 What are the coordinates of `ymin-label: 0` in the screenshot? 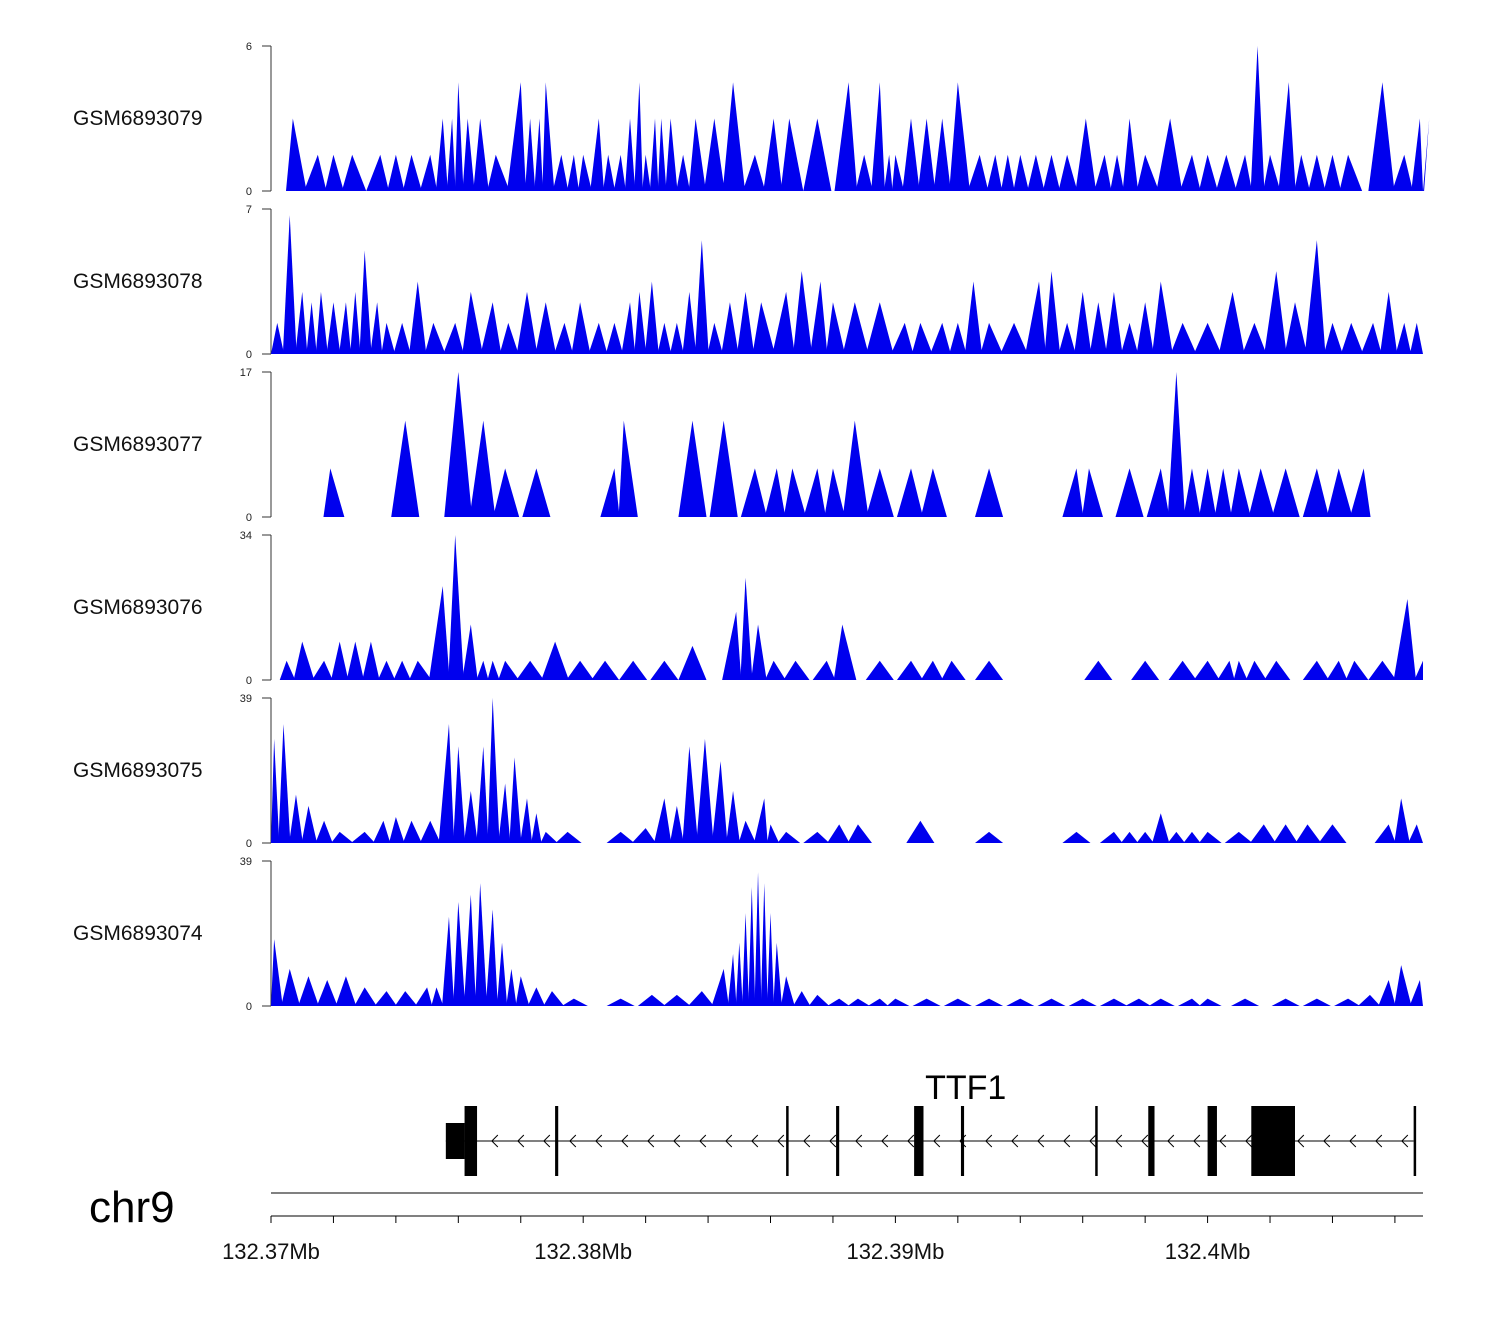 It's located at (249, 355).